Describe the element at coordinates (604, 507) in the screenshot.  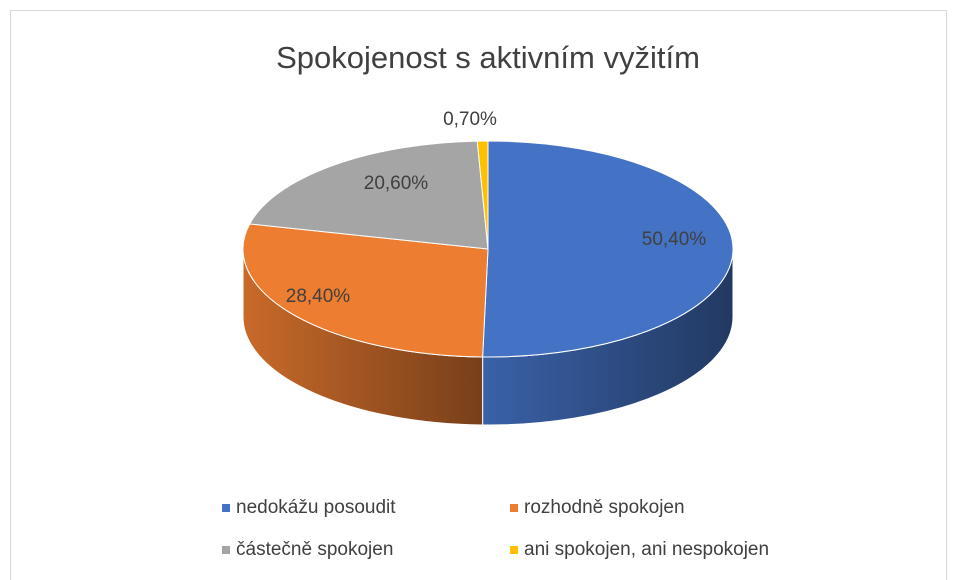
I see `legend-label: rozhodně spokojen` at that location.